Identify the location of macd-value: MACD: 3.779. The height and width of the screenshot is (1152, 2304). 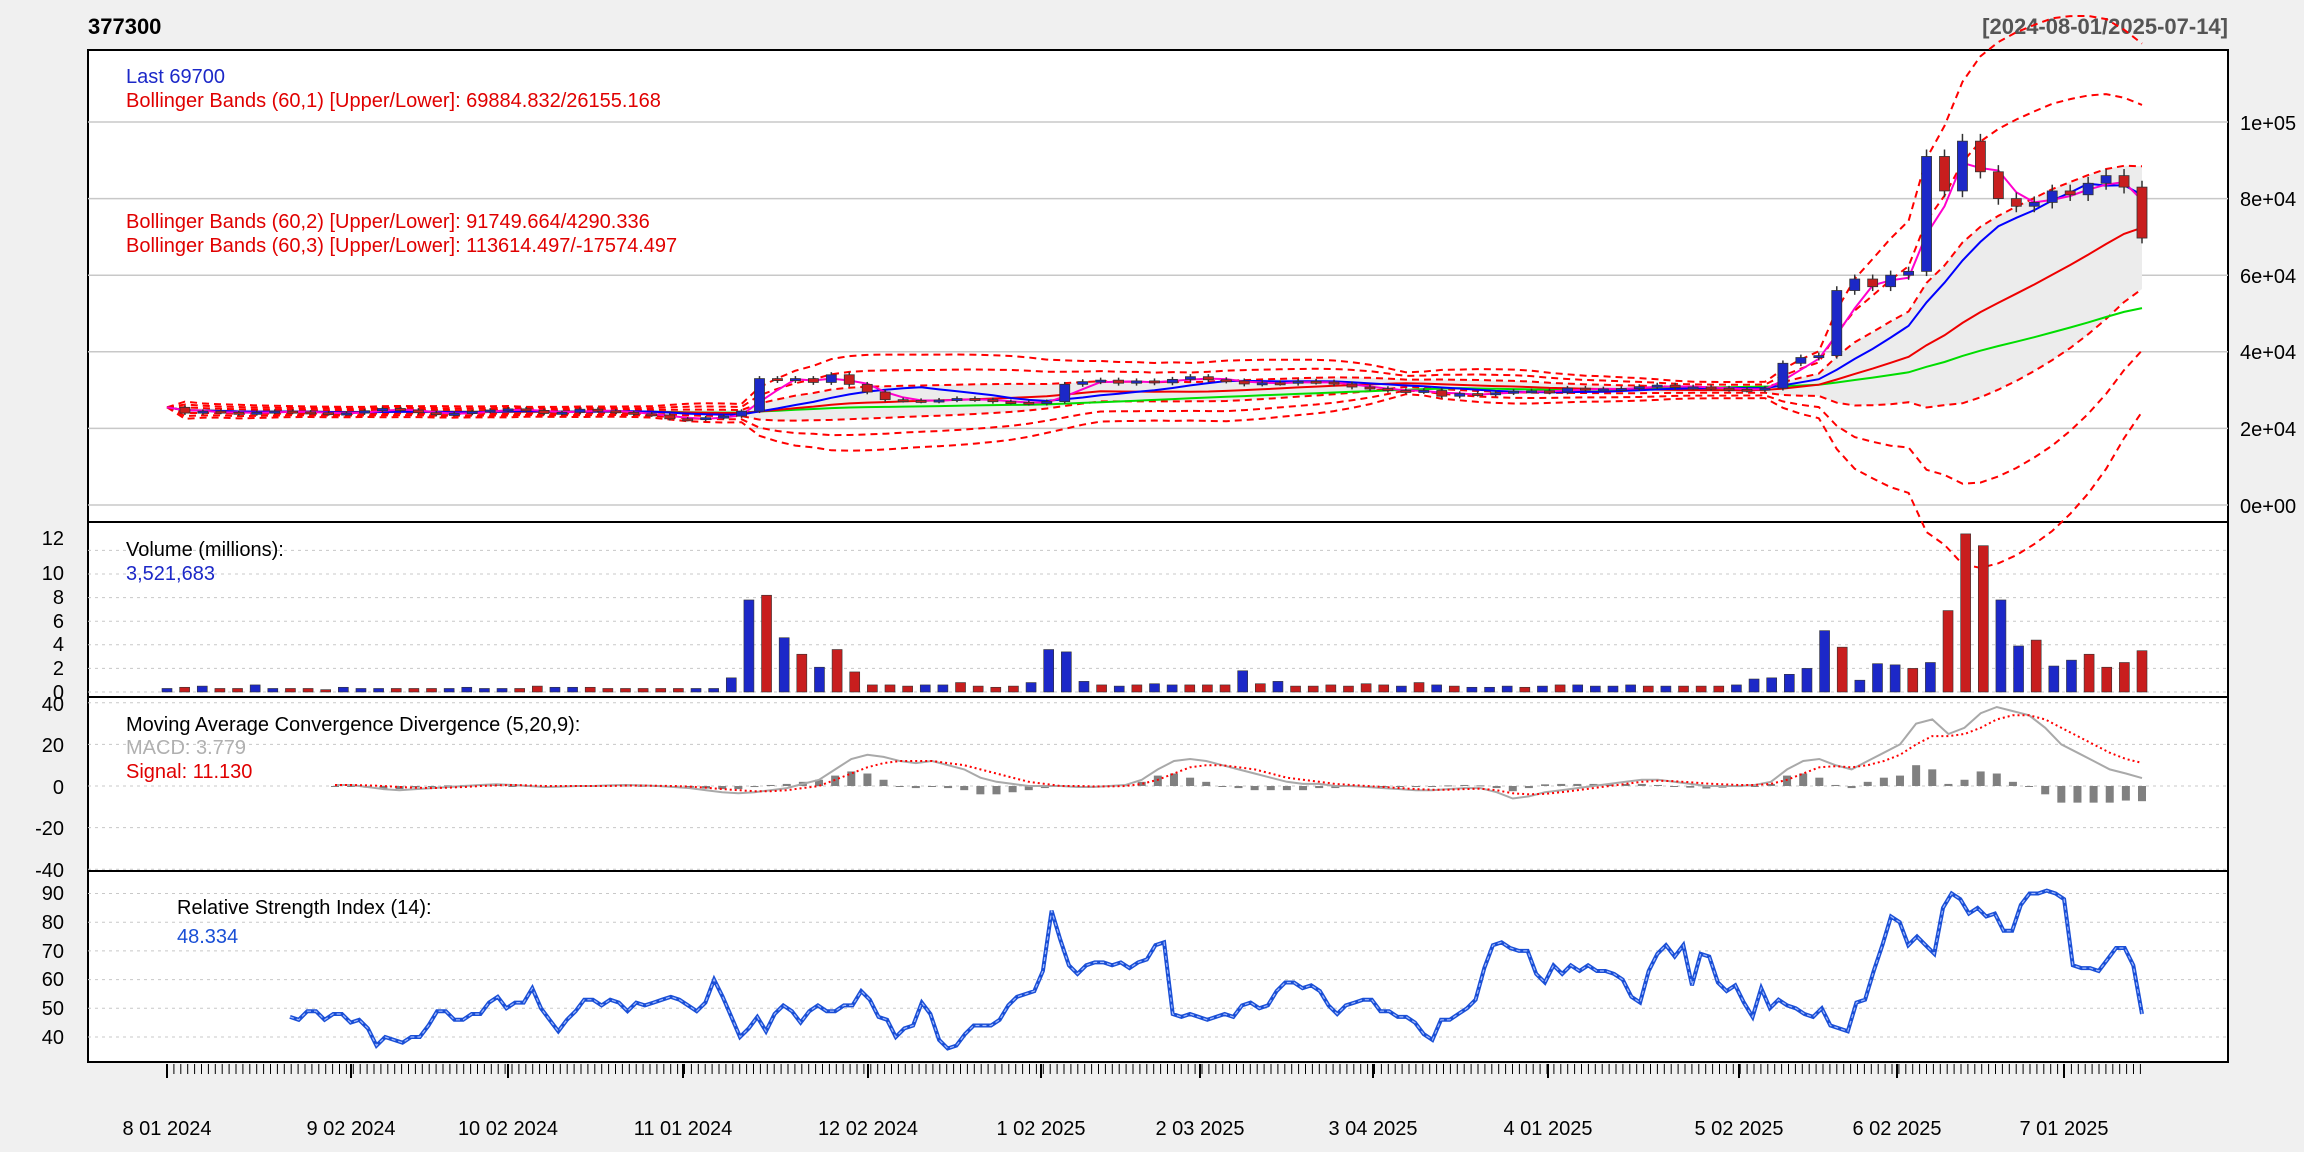
(186, 748).